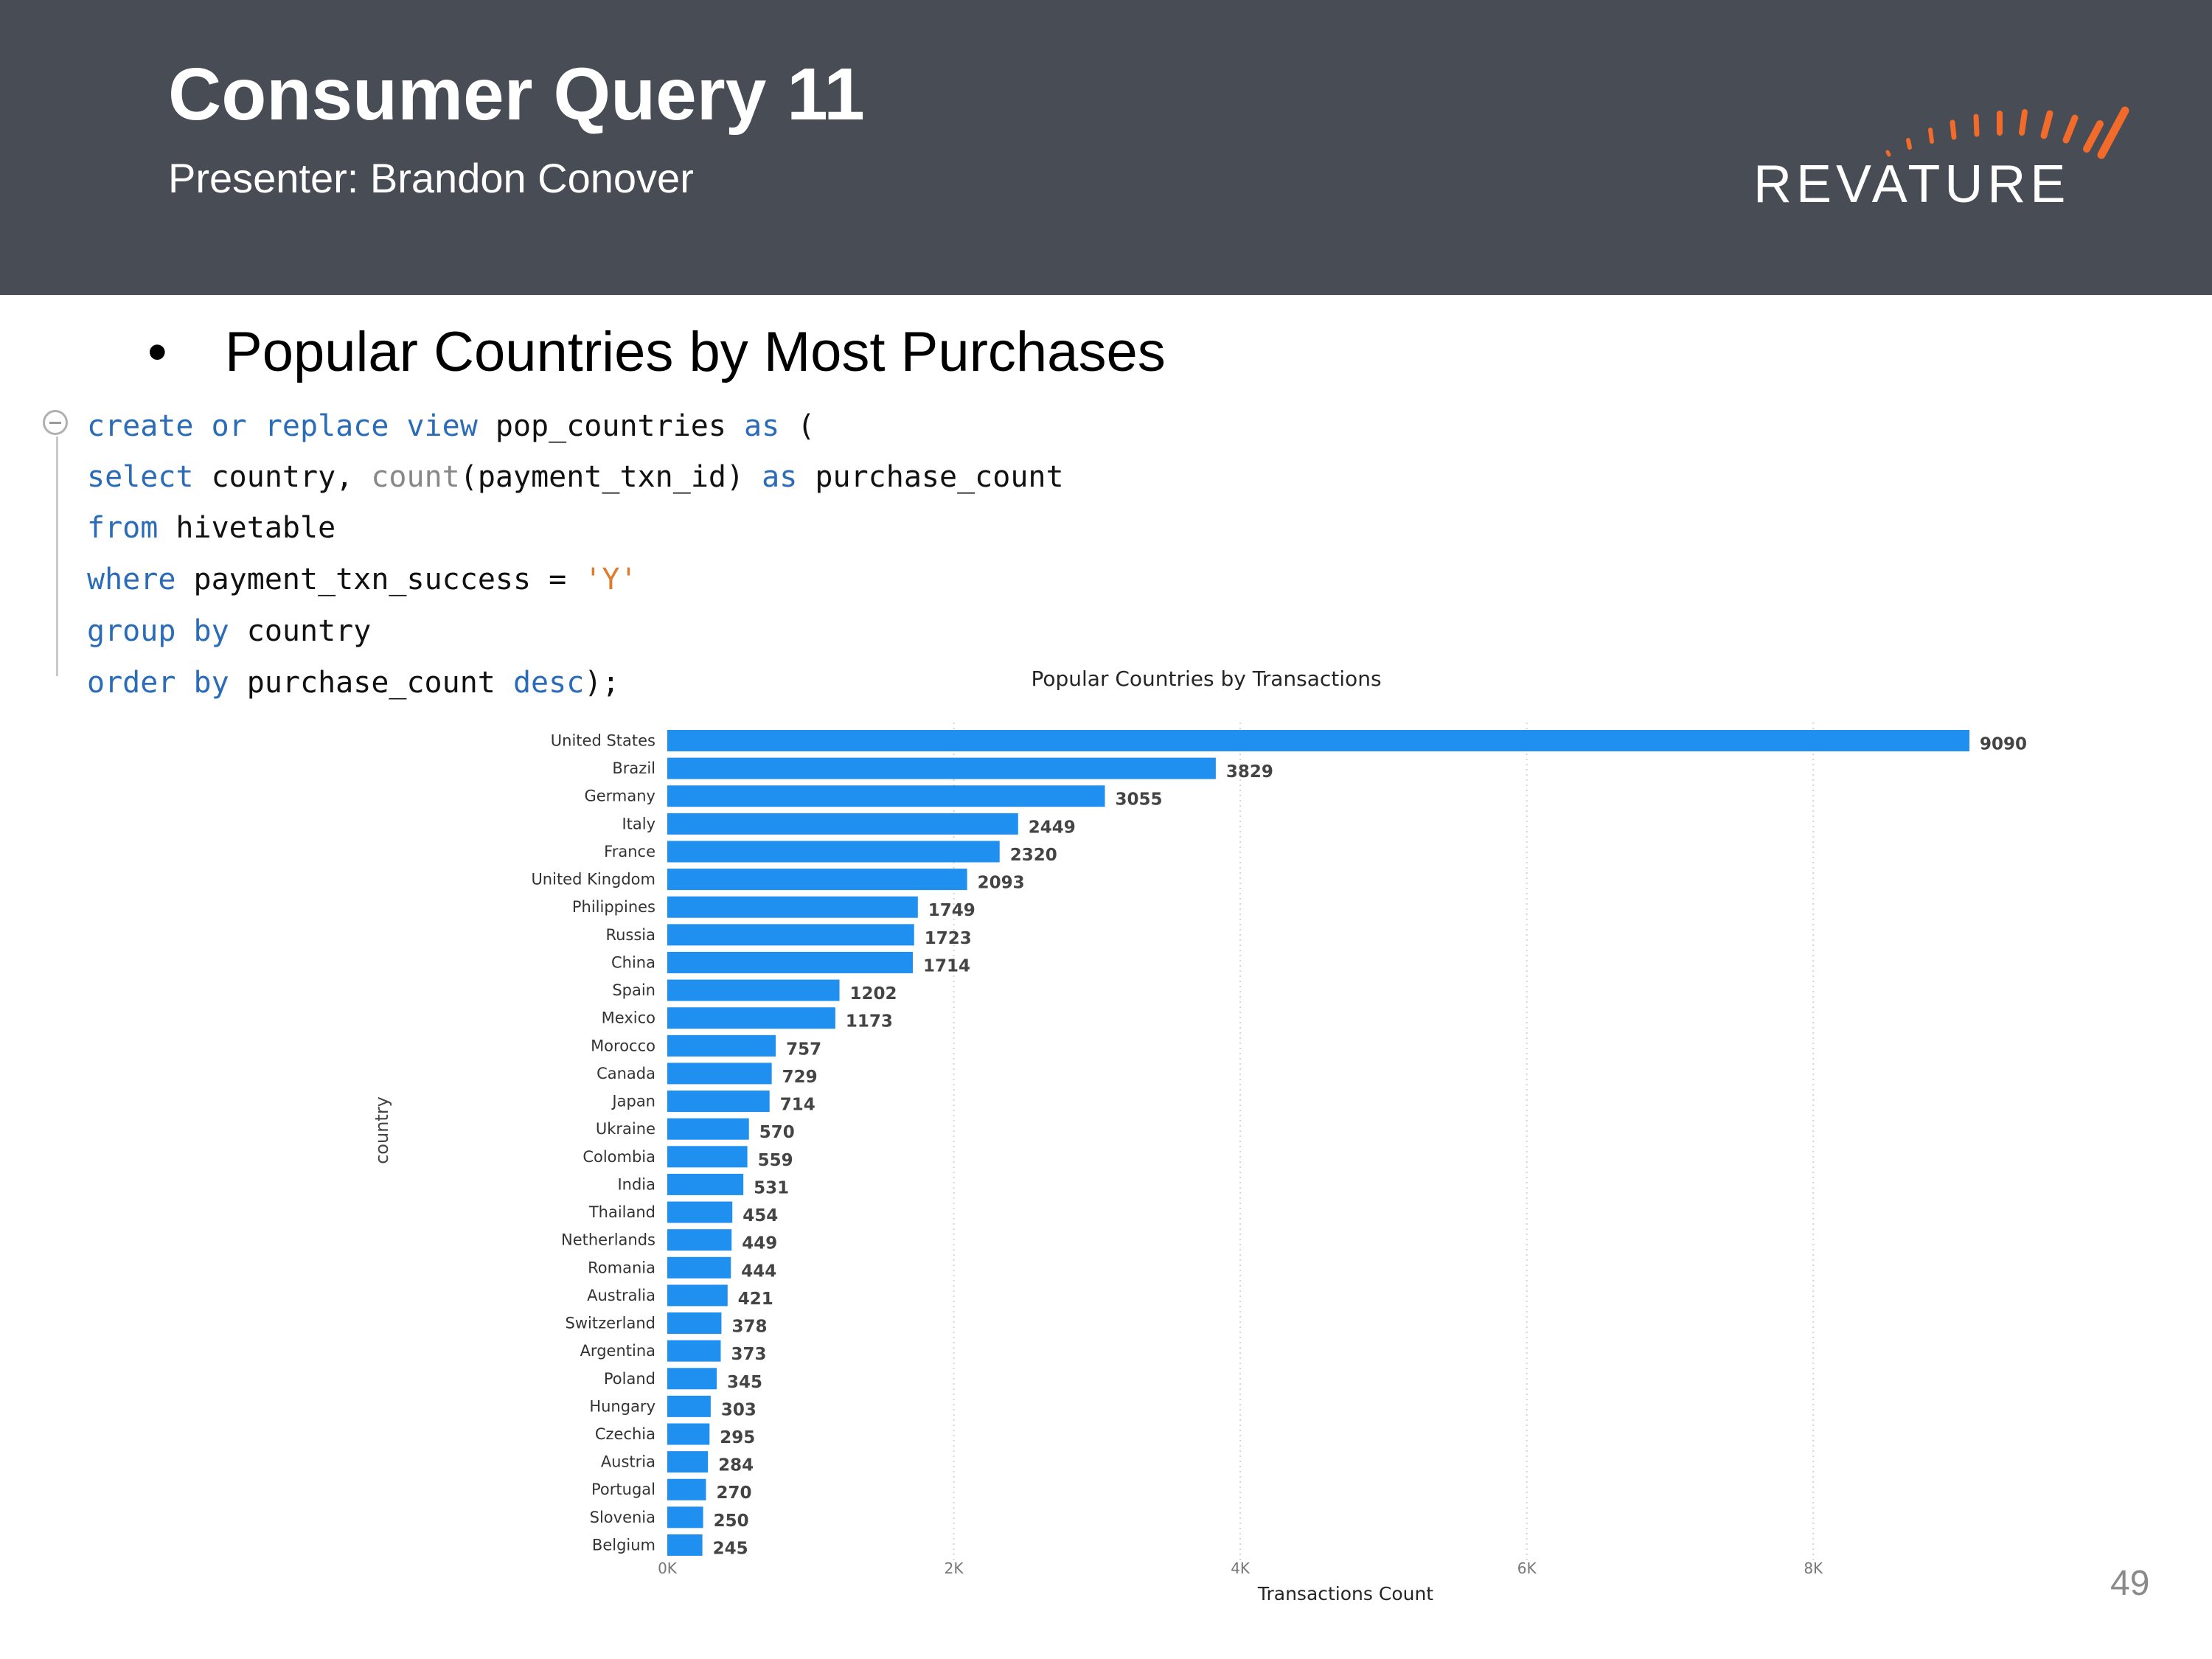  I want to click on y-tick-label: Belgium, so click(623, 1545).